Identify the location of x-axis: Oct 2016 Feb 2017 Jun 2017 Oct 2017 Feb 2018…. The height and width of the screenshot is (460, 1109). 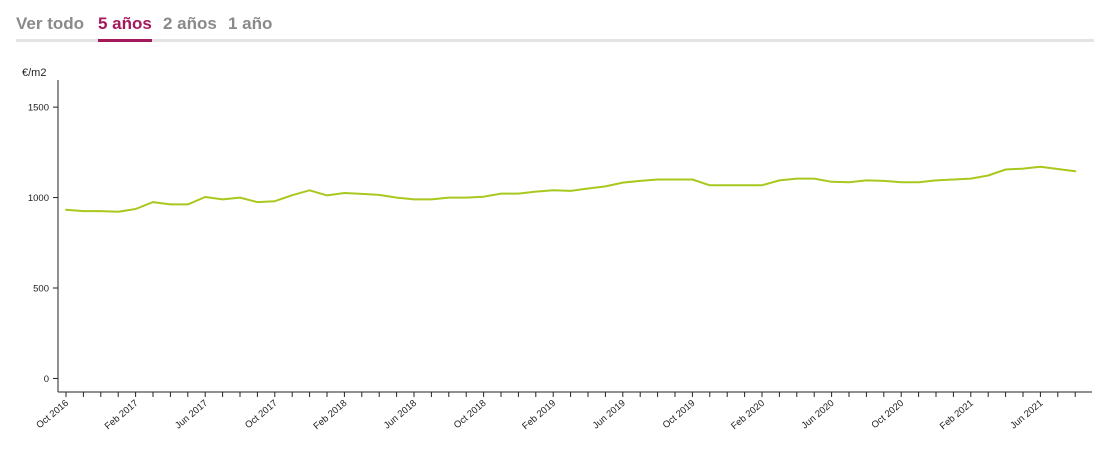
(563, 411).